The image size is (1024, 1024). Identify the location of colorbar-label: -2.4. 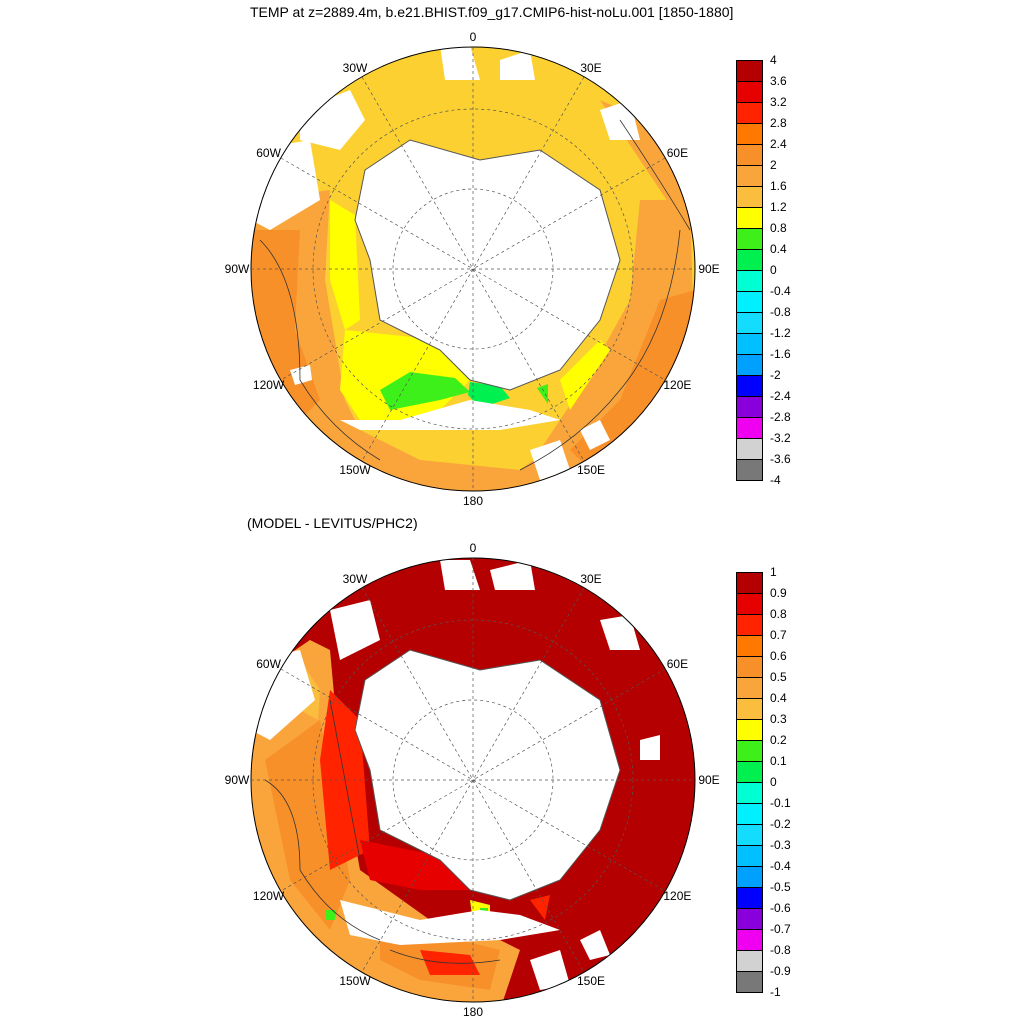
(780, 396).